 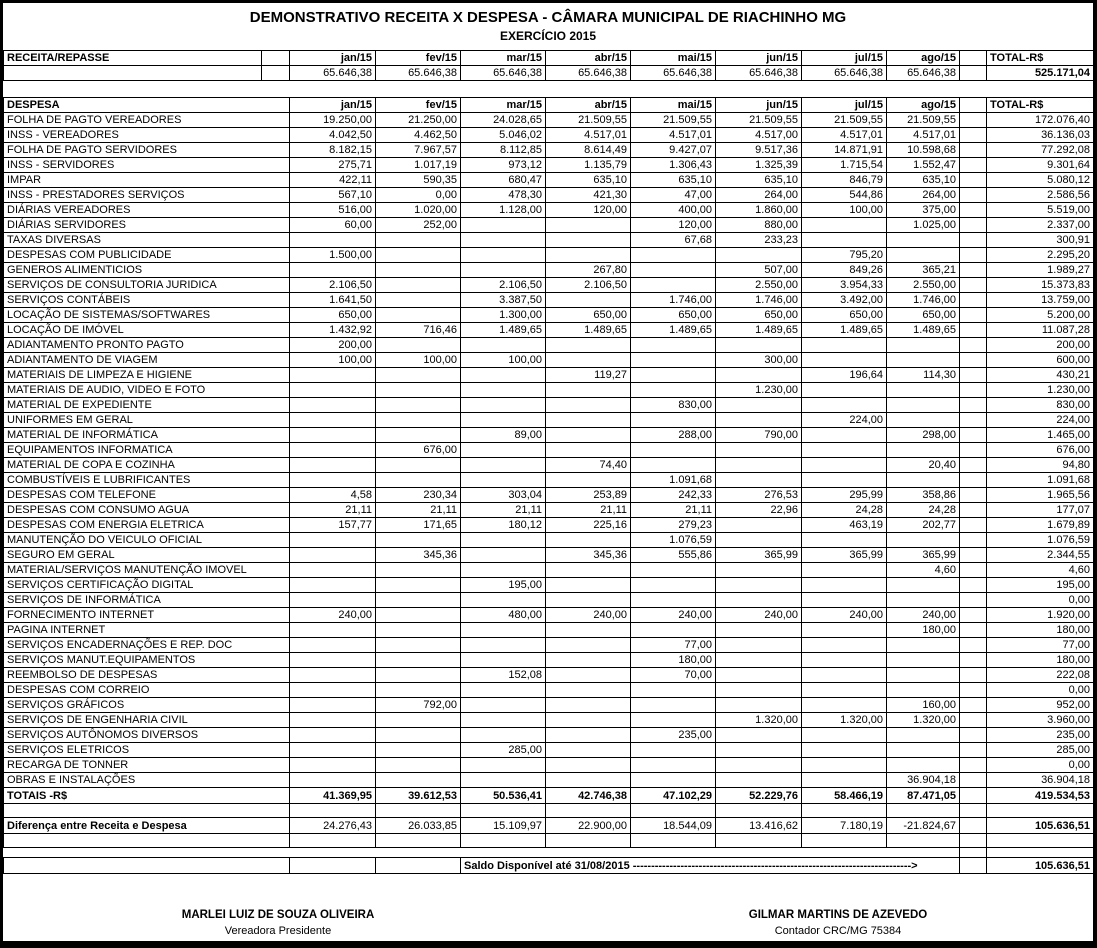 I want to click on total-cell: 200,00, so click(x=1039, y=345).